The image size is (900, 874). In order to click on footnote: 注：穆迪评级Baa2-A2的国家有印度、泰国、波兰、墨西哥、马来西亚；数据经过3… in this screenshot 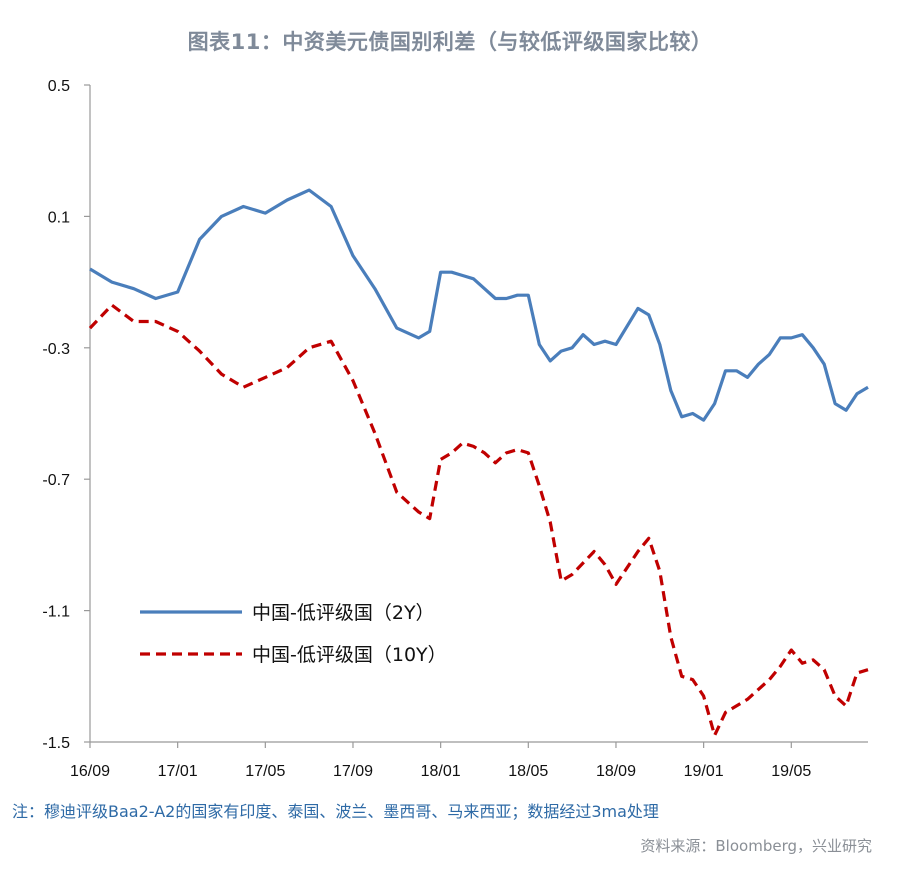, I will do `click(335, 811)`.